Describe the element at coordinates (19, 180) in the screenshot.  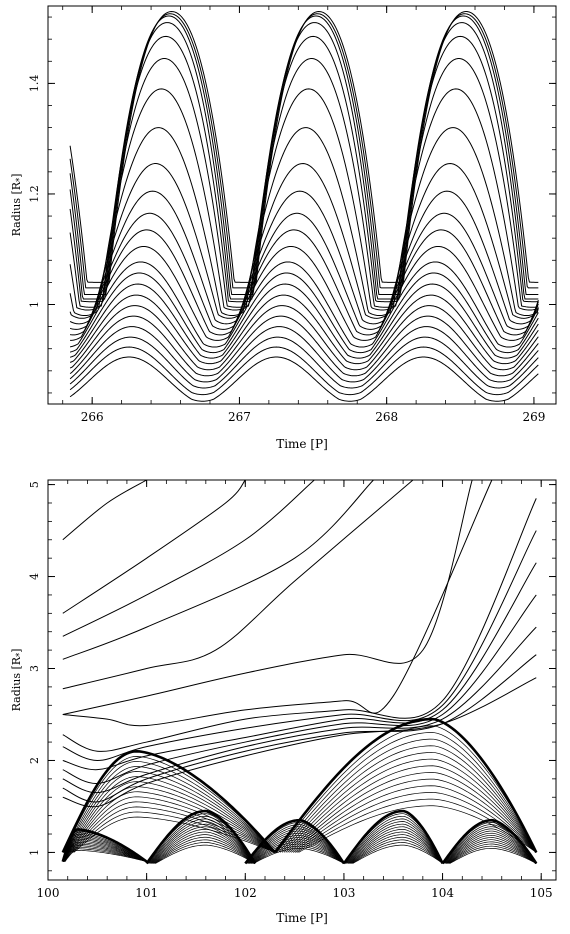
I see `top-panel-y-label-subscript: *` at that location.